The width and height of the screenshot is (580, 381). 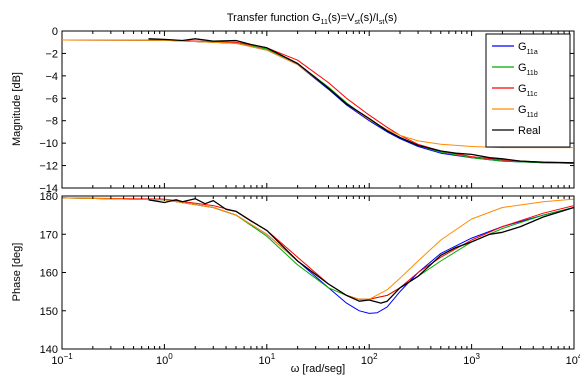 What do you see at coordinates (48, 144) in the screenshot?
I see `magnitude-ytick-label: −10` at bounding box center [48, 144].